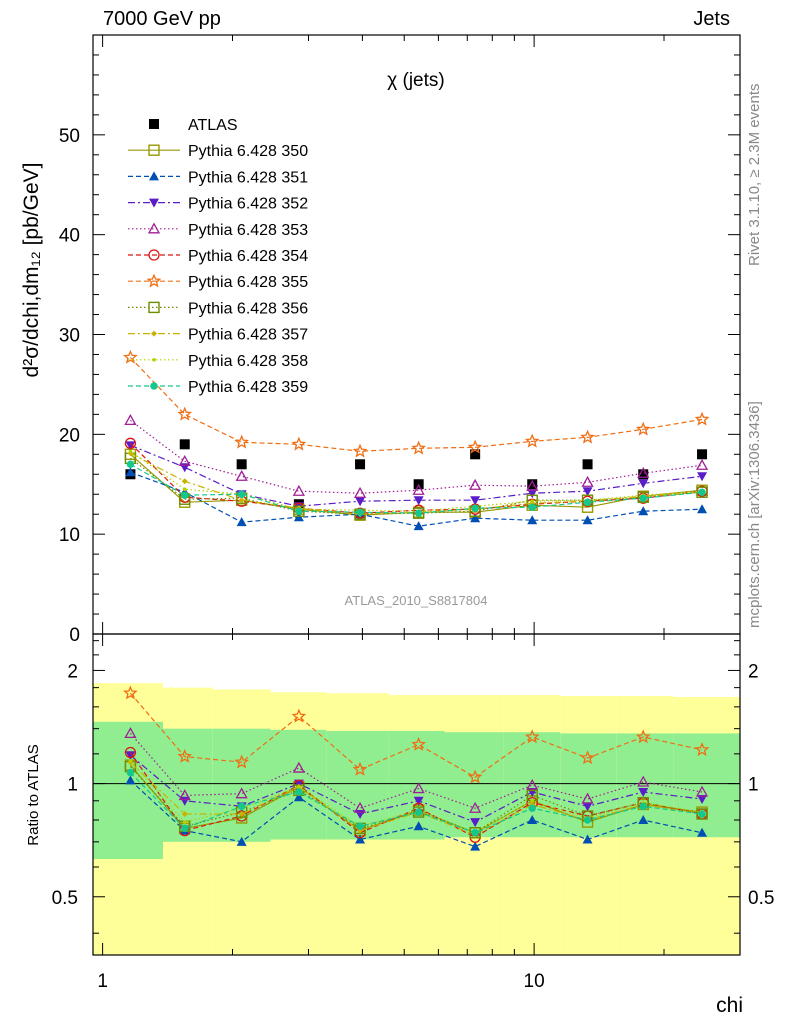  I want to click on legend-entry: Pythia 6.428 353, so click(248, 230).